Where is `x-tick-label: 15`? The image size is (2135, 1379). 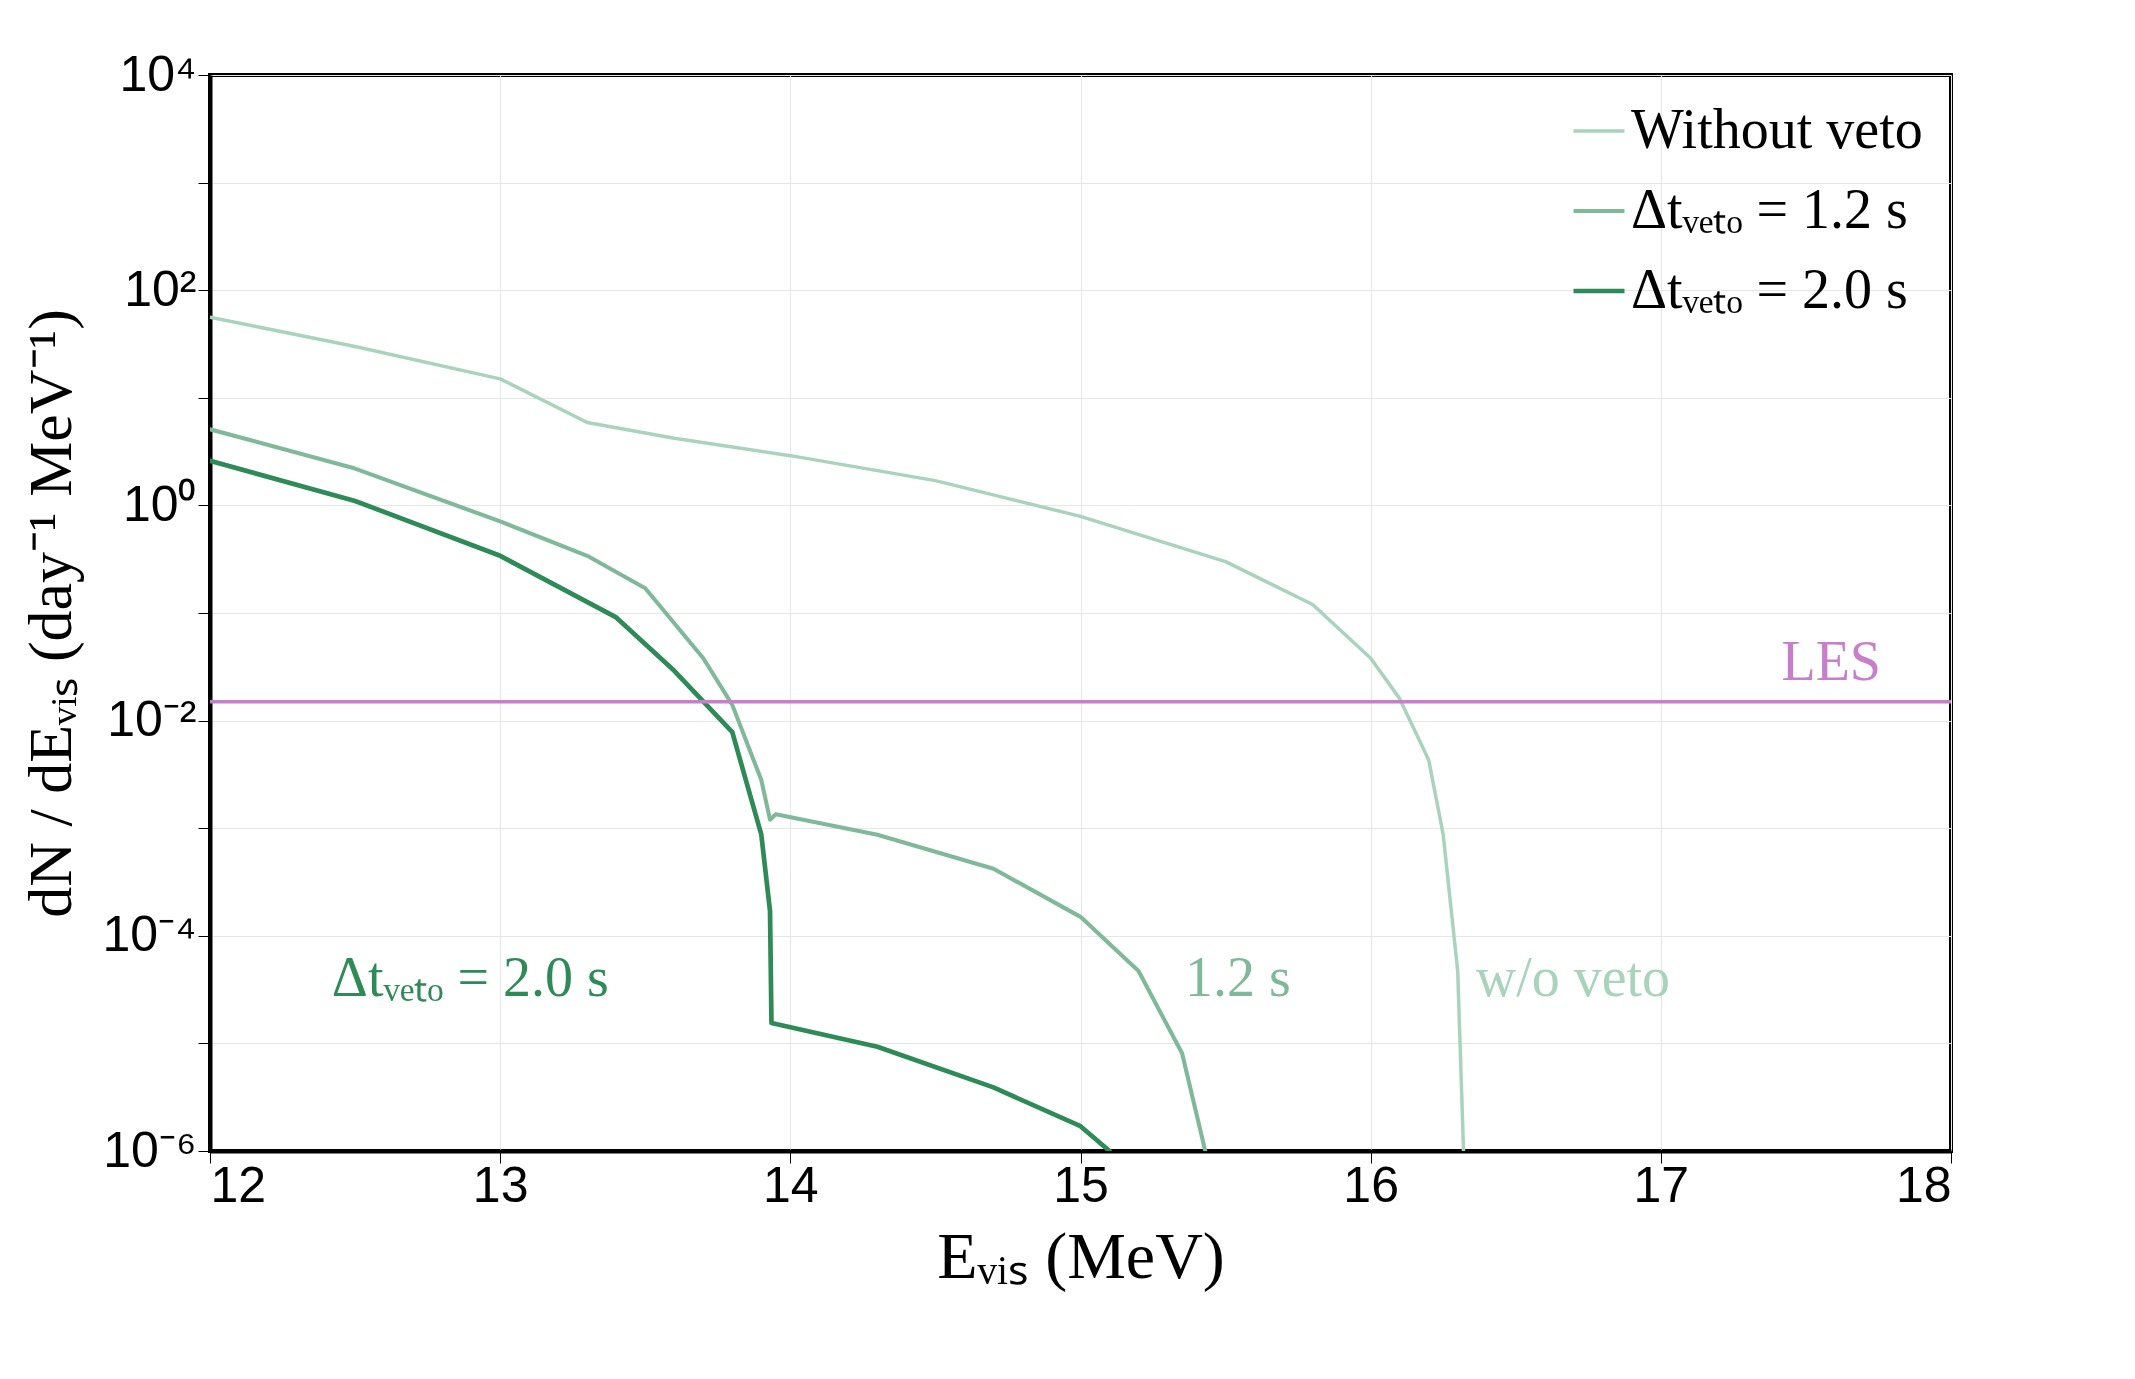
x-tick-label: 15 is located at coordinates (1081, 1184).